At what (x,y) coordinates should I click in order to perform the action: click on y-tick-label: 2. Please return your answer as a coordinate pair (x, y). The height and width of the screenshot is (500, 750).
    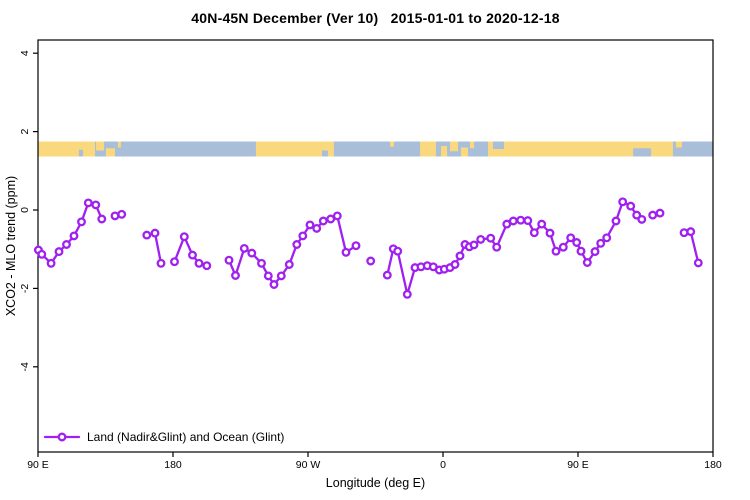
    Looking at the image, I should click on (25, 132).